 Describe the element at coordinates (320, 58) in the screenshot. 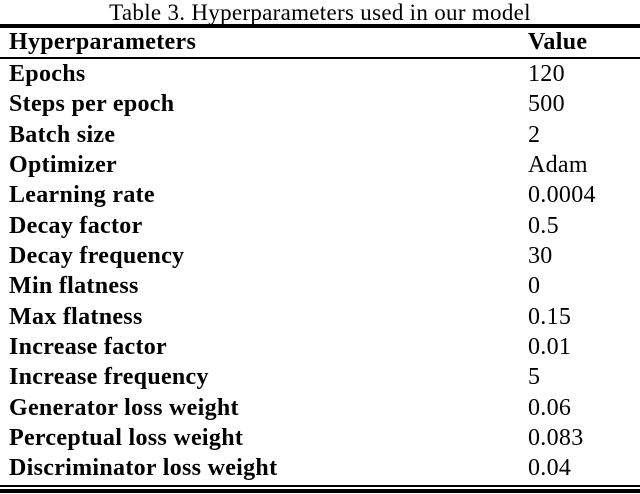

I see `header-separator-rule` at that location.